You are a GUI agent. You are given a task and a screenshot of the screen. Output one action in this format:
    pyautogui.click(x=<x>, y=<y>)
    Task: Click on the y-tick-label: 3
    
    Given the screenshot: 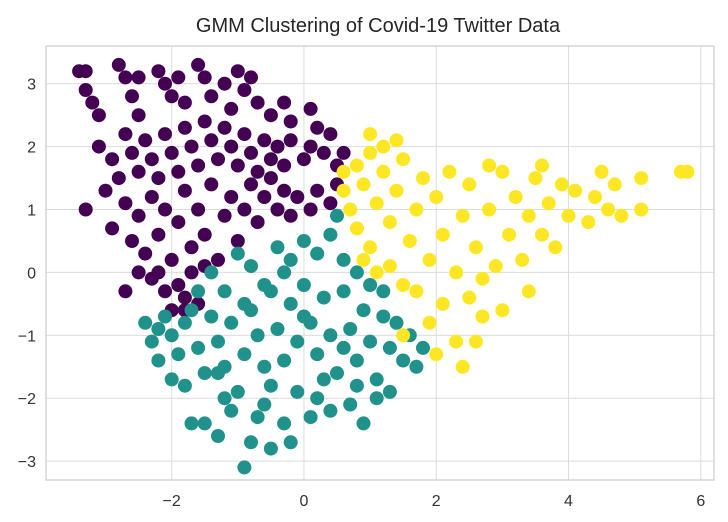 What is the action you would take?
    pyautogui.click(x=31, y=85)
    